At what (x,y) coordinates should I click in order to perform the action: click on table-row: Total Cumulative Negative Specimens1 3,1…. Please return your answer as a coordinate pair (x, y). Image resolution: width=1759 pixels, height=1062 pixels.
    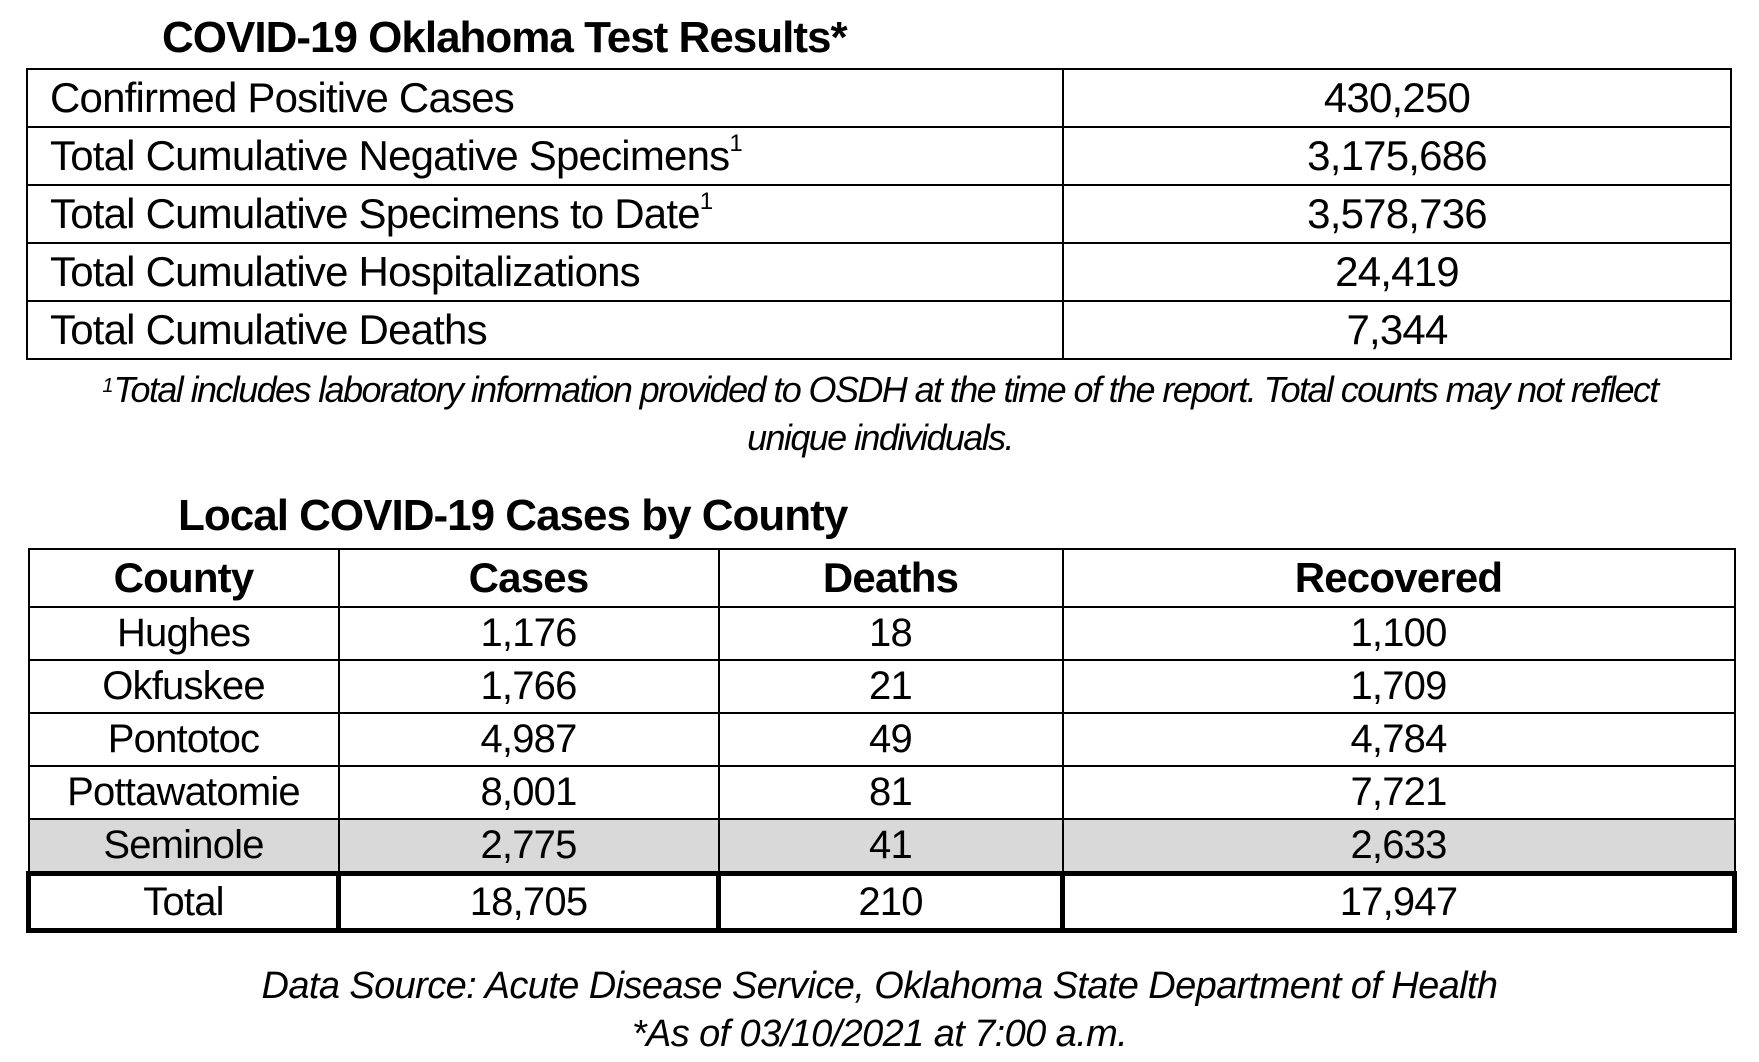
    Looking at the image, I should click on (879, 156).